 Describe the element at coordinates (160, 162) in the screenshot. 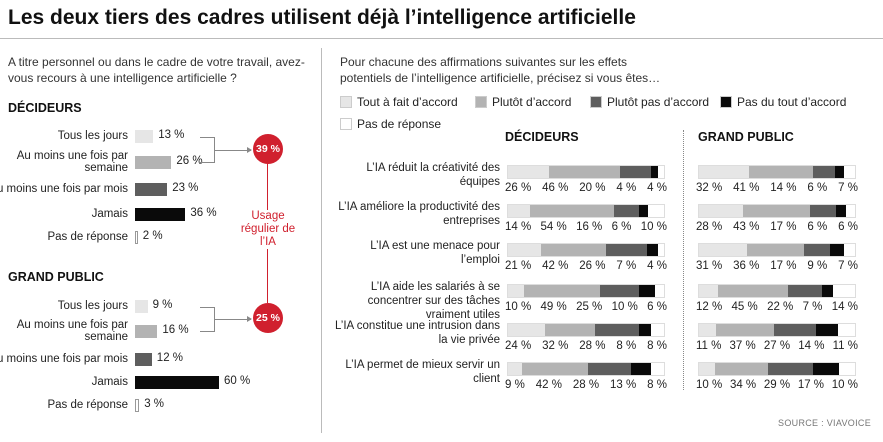

I see `usage-row: Au moins une fois par semaine 26 %` at that location.